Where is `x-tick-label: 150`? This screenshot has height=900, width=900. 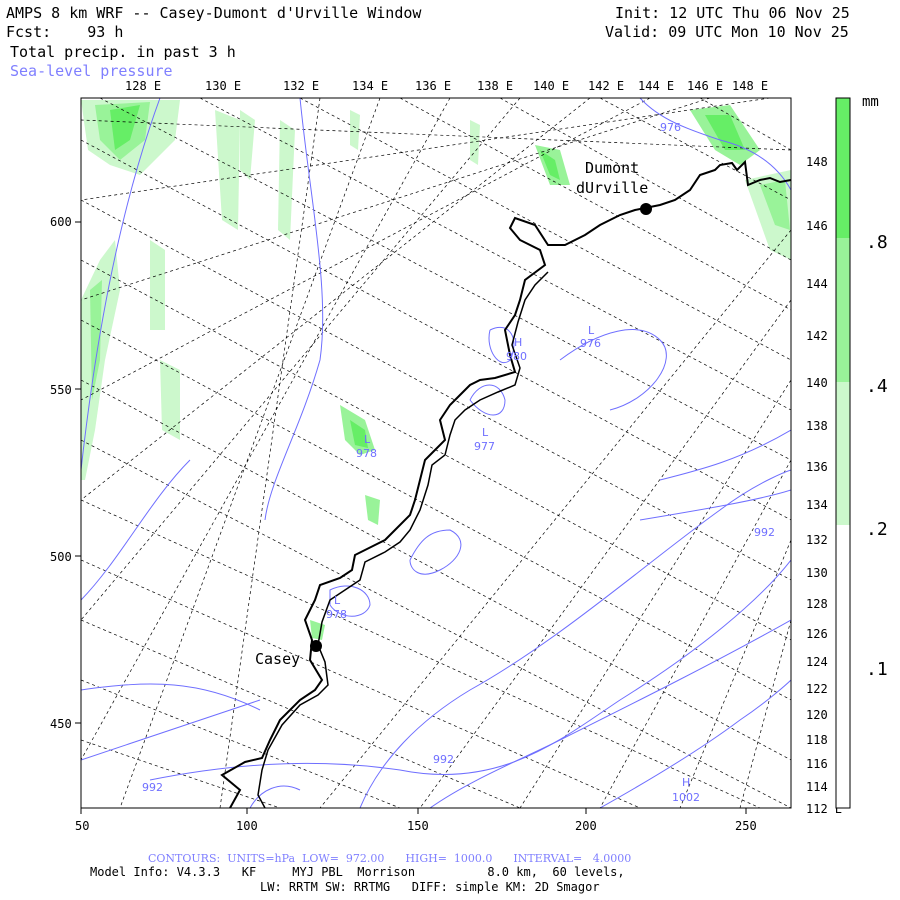 x-tick-label: 150 is located at coordinates (418, 826).